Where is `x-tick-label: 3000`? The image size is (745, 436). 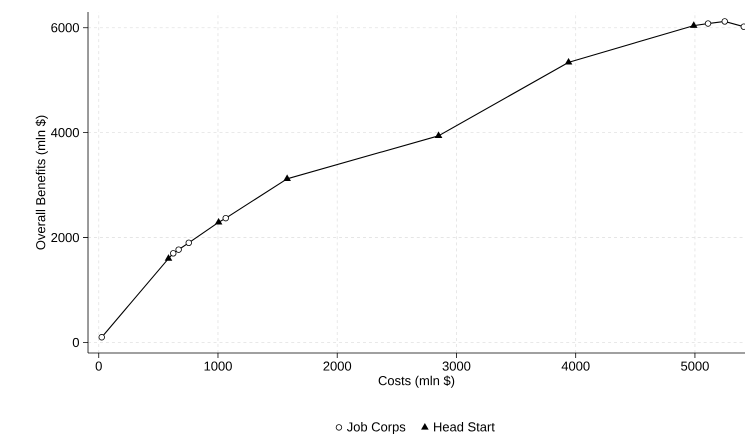 x-tick-label: 3000 is located at coordinates (456, 366).